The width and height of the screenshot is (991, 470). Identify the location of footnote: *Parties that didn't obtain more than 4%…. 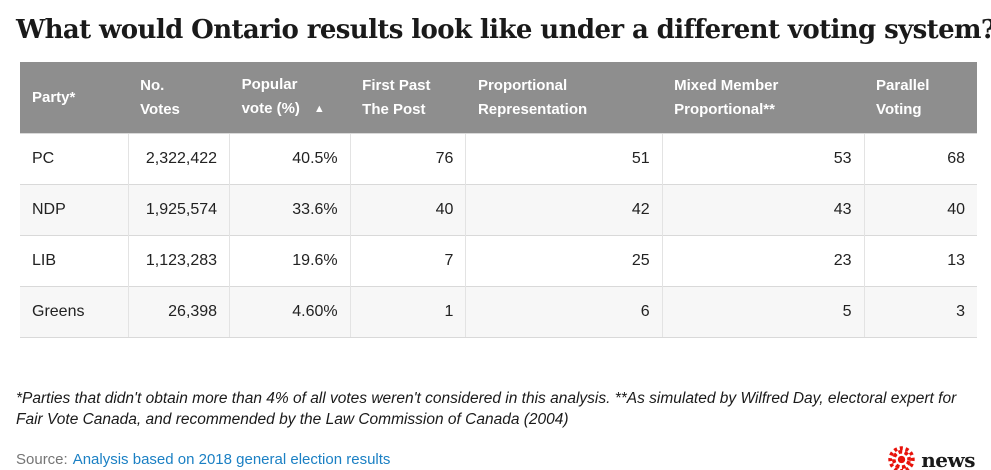
(486, 409).